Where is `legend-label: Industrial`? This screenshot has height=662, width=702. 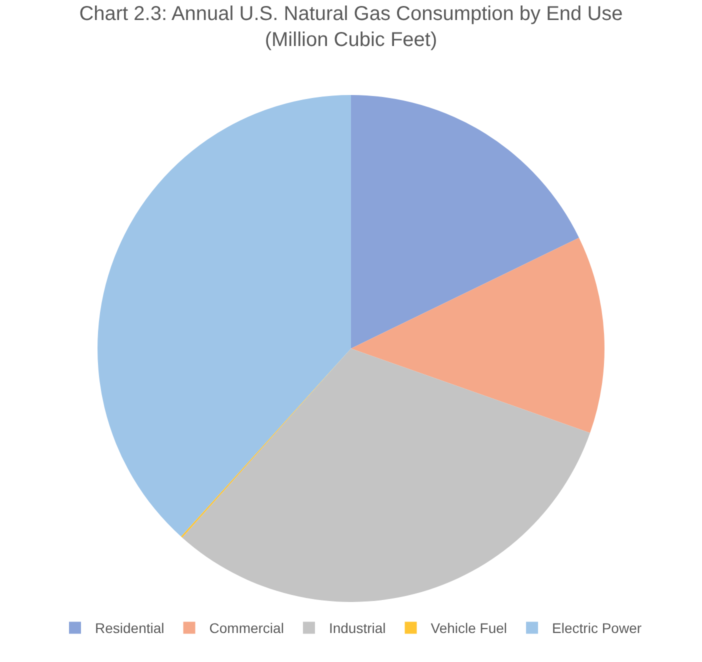
legend-label: Industrial is located at coordinates (357, 628).